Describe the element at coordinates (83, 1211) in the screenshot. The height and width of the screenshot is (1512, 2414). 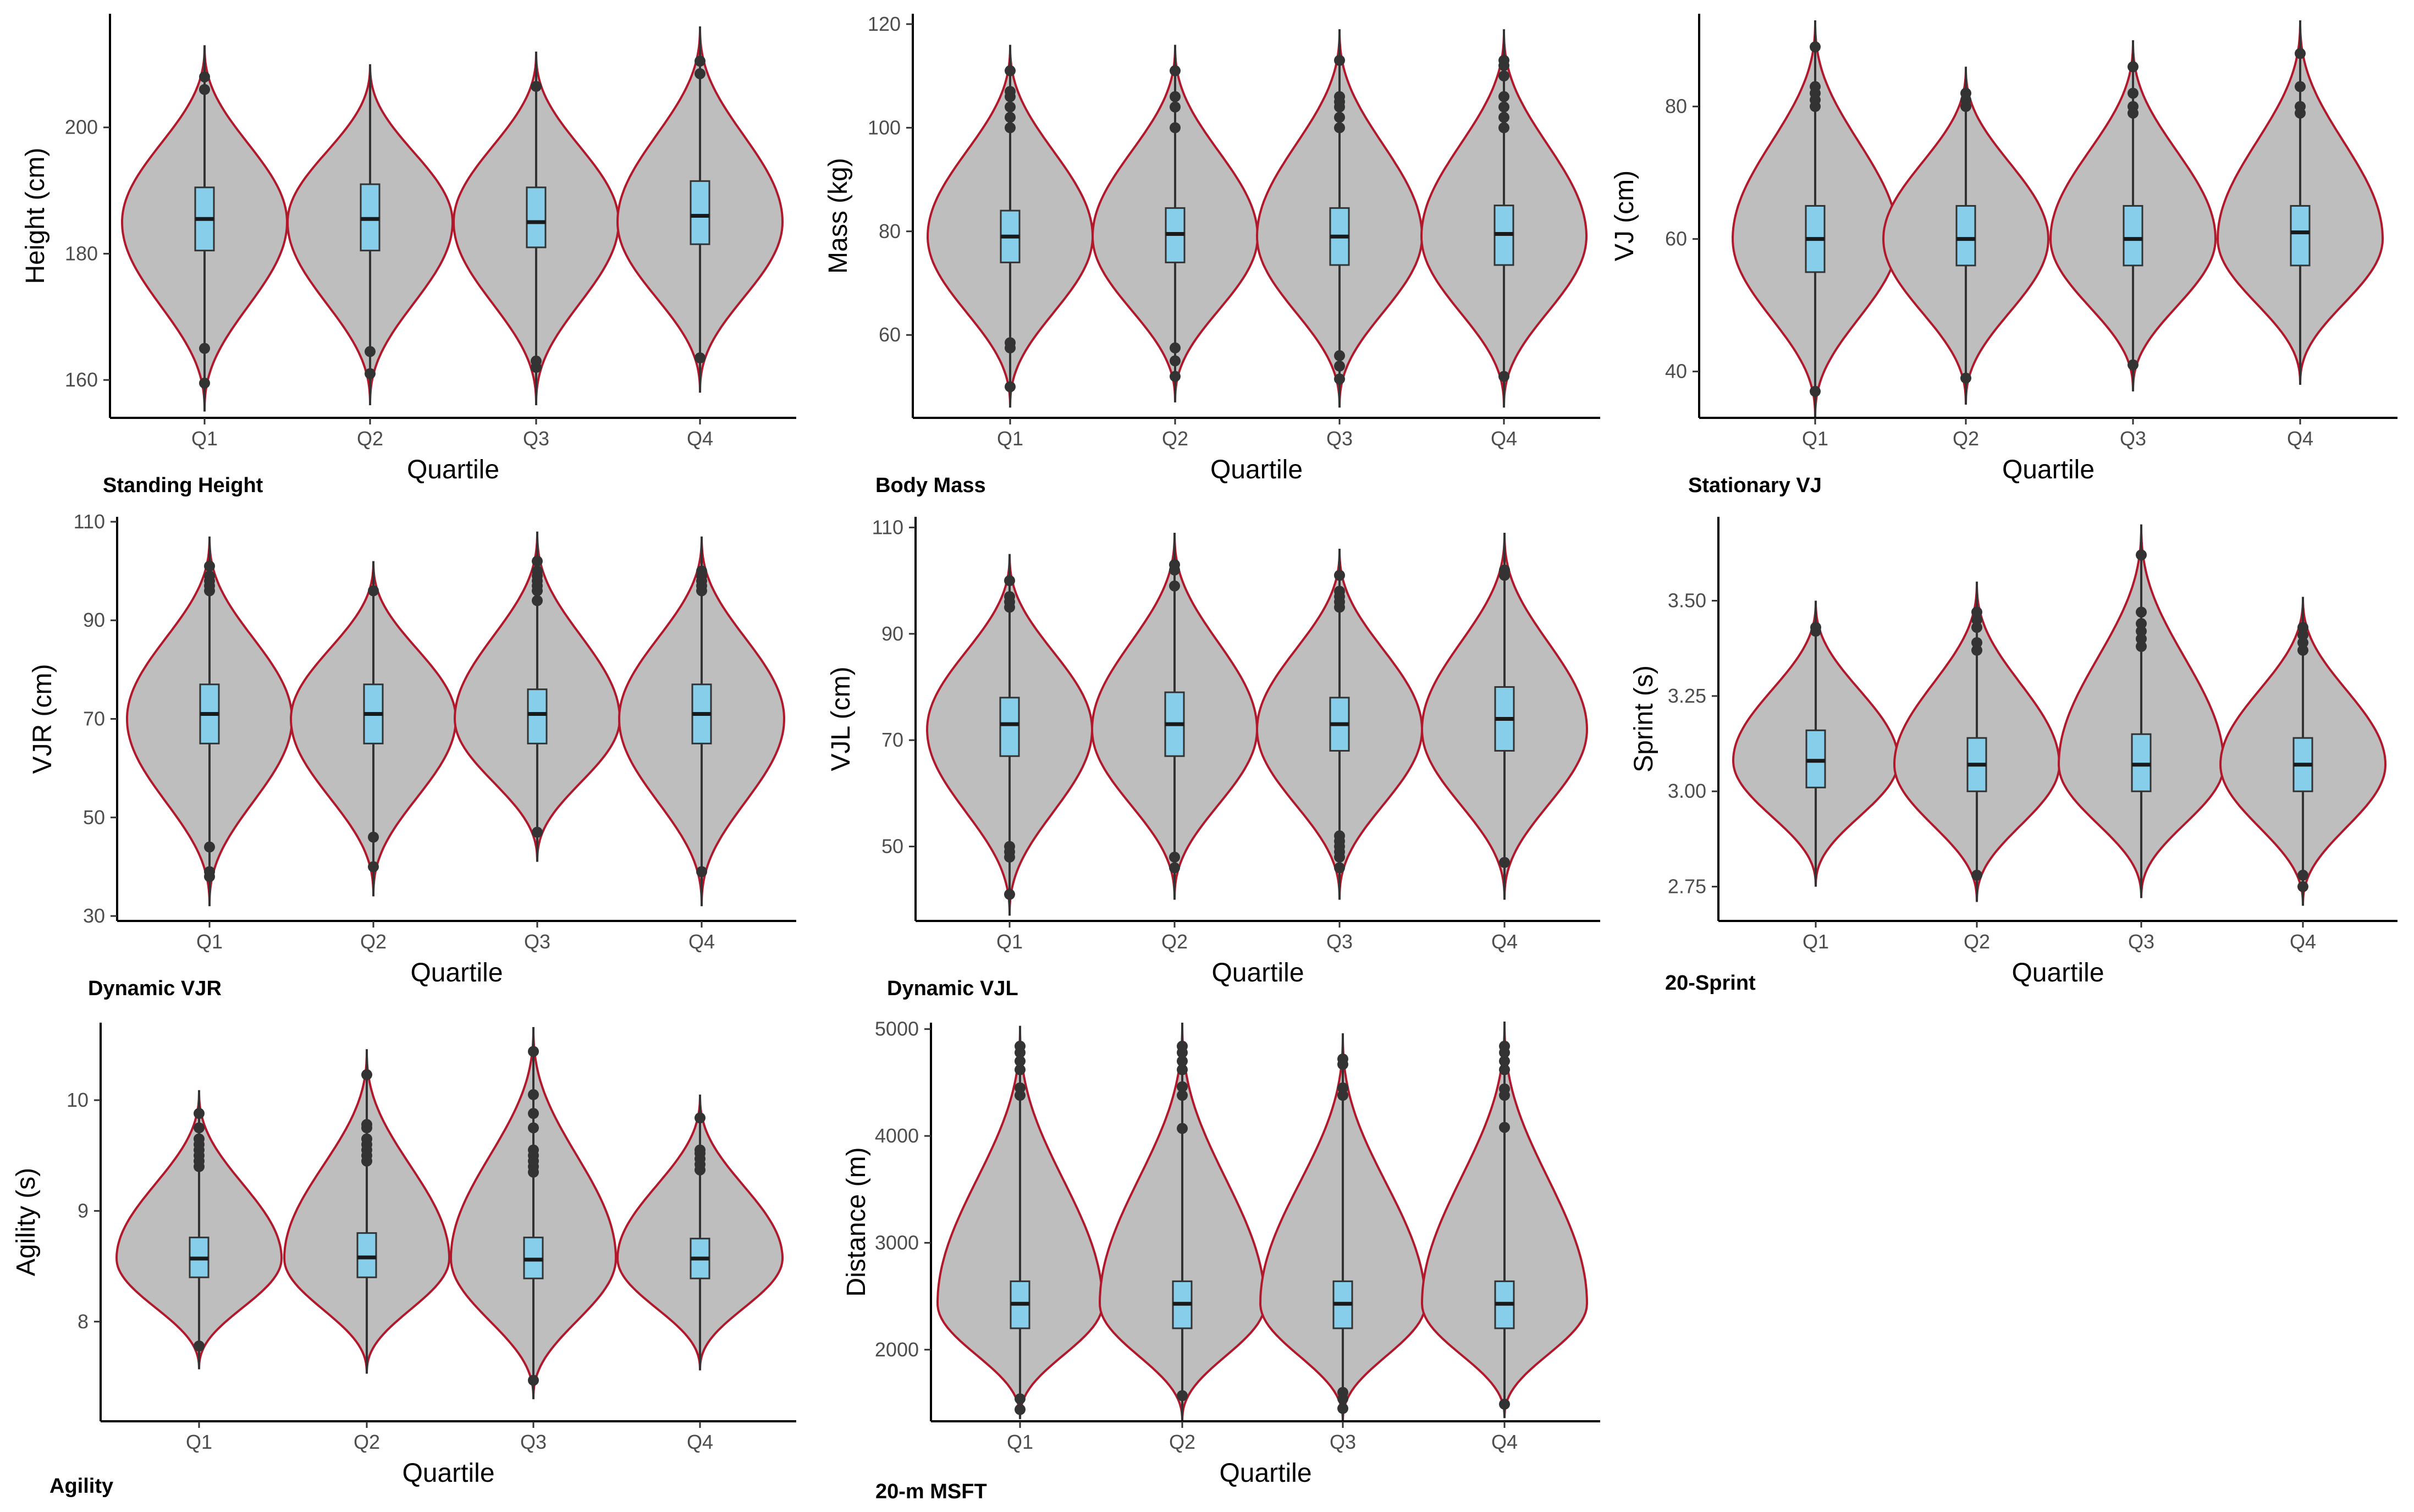
I see `y-tick-label: 9` at that location.